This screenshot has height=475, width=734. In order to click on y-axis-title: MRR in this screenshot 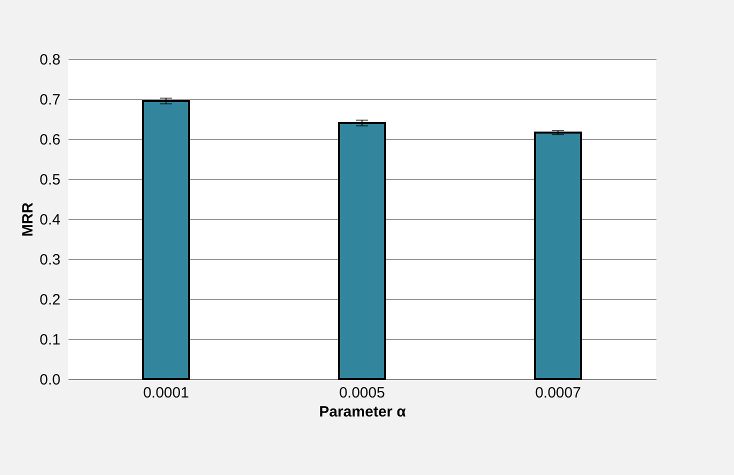, I will do `click(28, 219)`.